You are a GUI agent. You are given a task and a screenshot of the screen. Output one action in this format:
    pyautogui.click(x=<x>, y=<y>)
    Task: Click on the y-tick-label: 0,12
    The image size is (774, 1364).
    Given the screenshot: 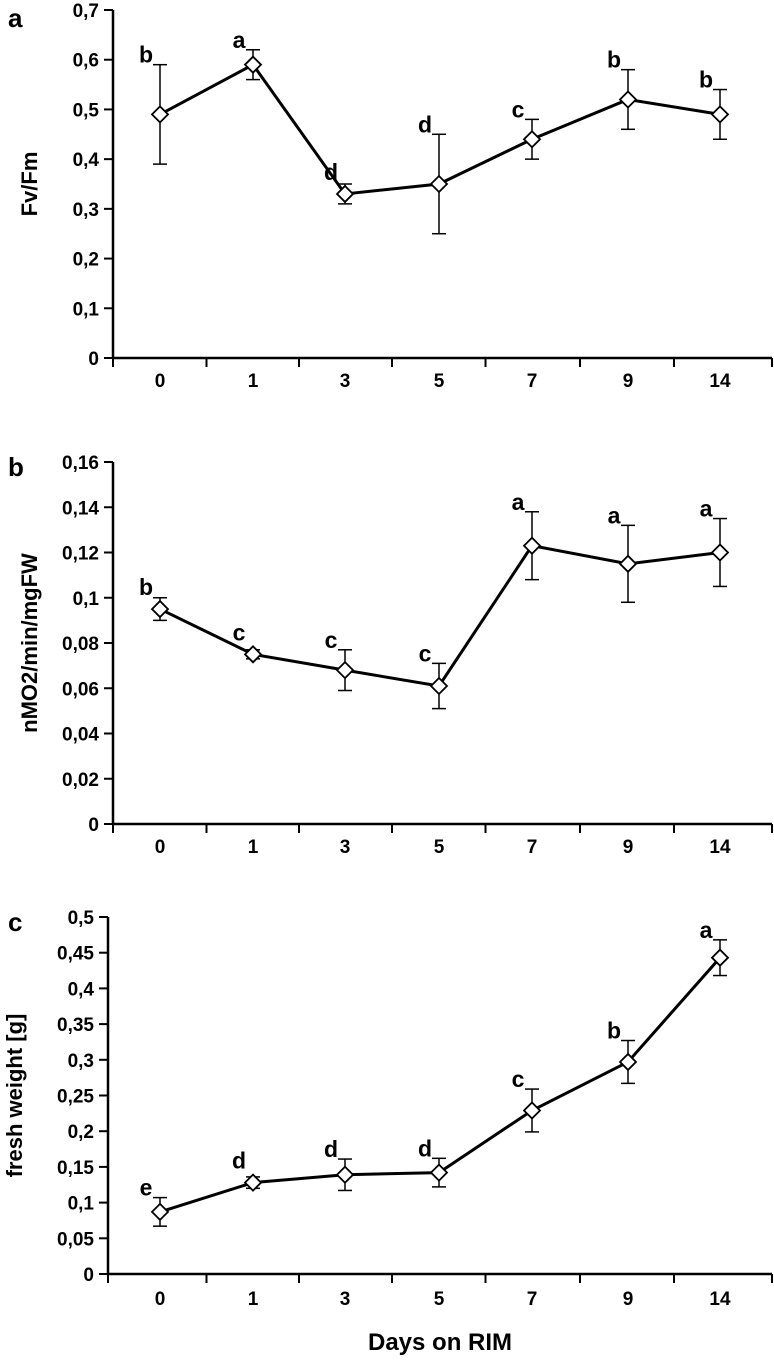 What is the action you would take?
    pyautogui.click(x=80, y=554)
    